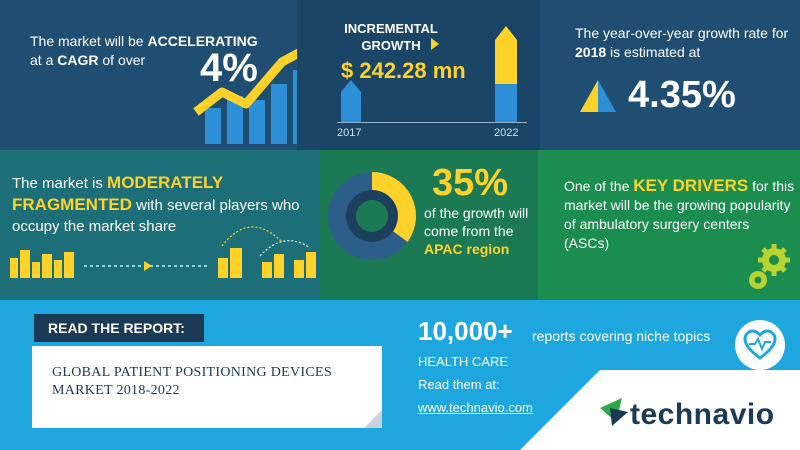 The height and width of the screenshot is (450, 800). What do you see at coordinates (682, 95) in the screenshot?
I see `yoy-value: 4.35%` at bounding box center [682, 95].